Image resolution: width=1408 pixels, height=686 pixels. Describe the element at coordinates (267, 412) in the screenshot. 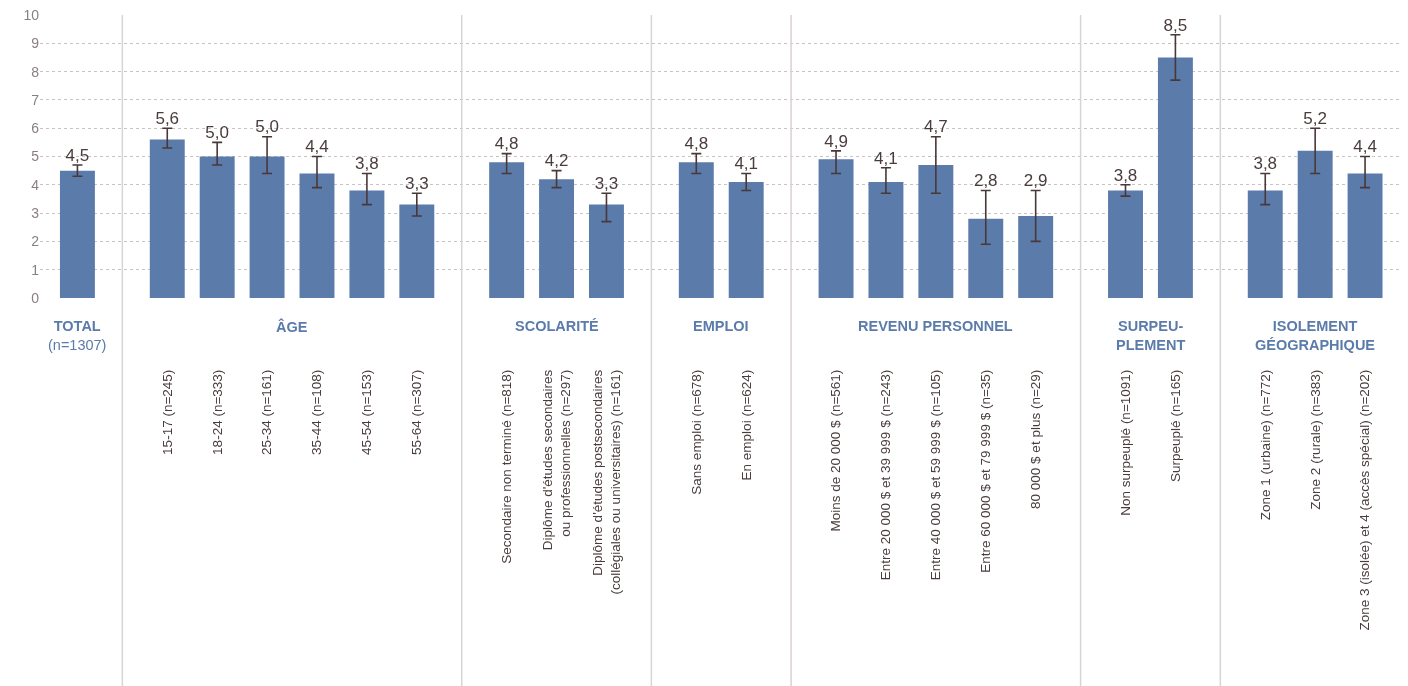

I see `x-tick-label: 25-34 (n=161)` at that location.